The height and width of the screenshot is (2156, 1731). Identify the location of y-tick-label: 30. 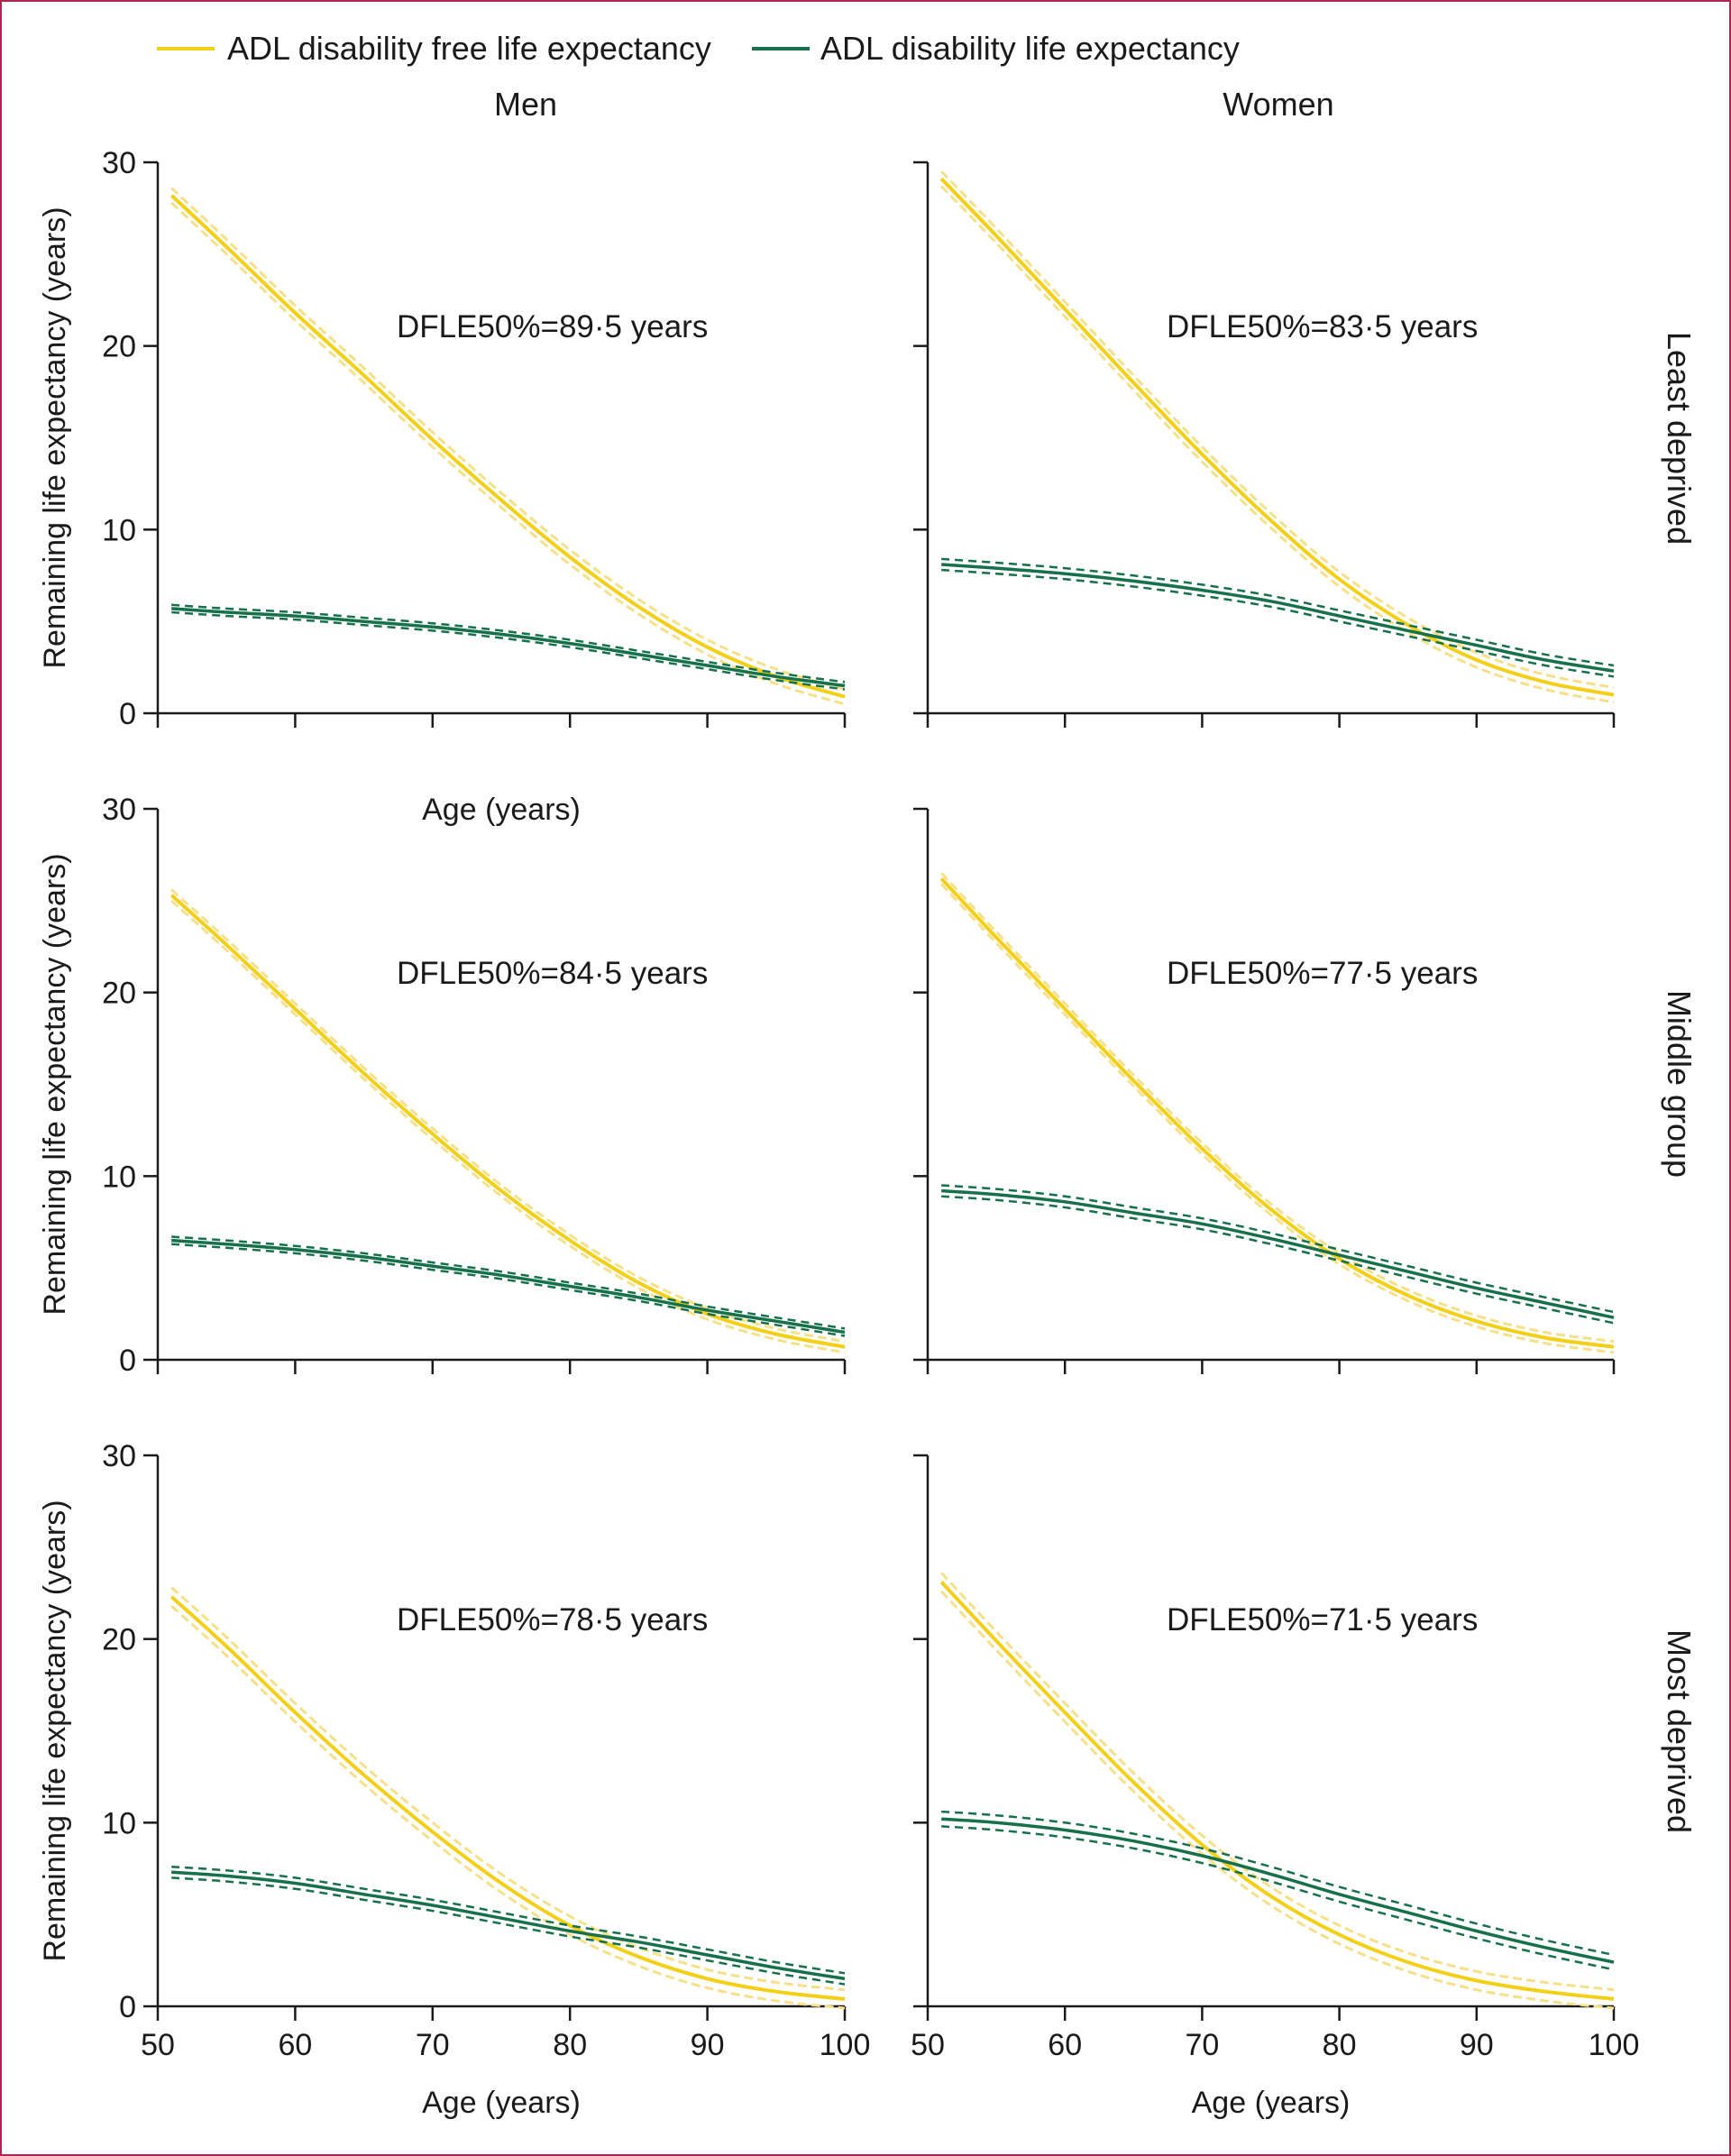
(119, 163).